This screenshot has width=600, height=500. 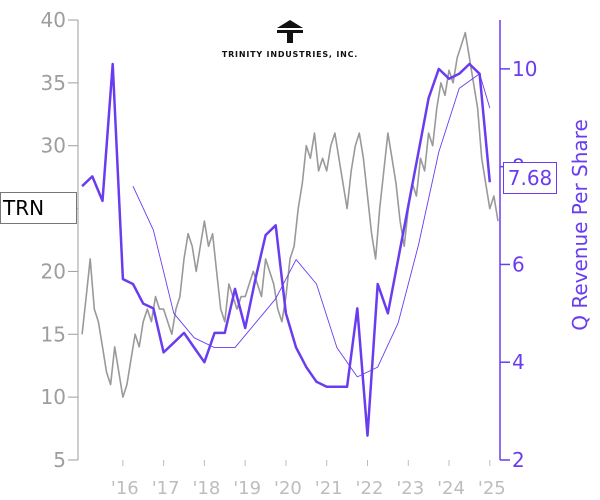 What do you see at coordinates (530, 178) in the screenshot?
I see `last-value-badge: 7.68` at bounding box center [530, 178].